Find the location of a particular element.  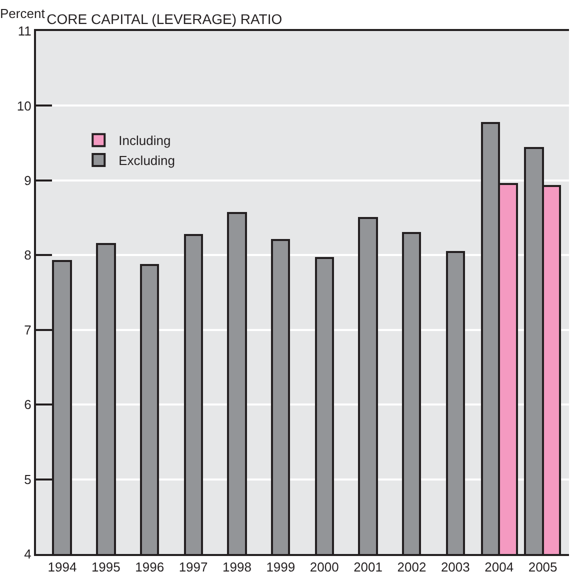

legend-label: Including is located at coordinates (144, 140).